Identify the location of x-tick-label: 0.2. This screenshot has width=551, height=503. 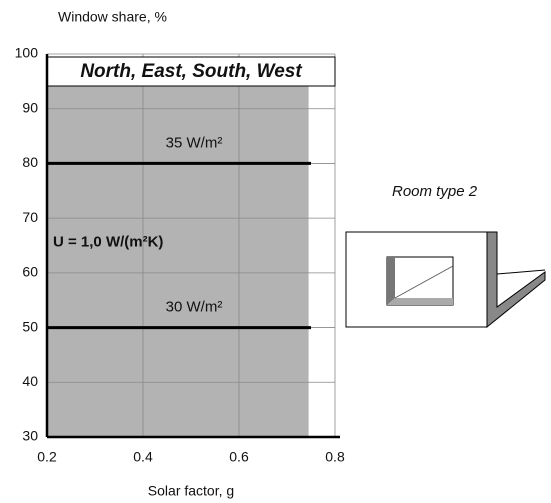
(47, 457).